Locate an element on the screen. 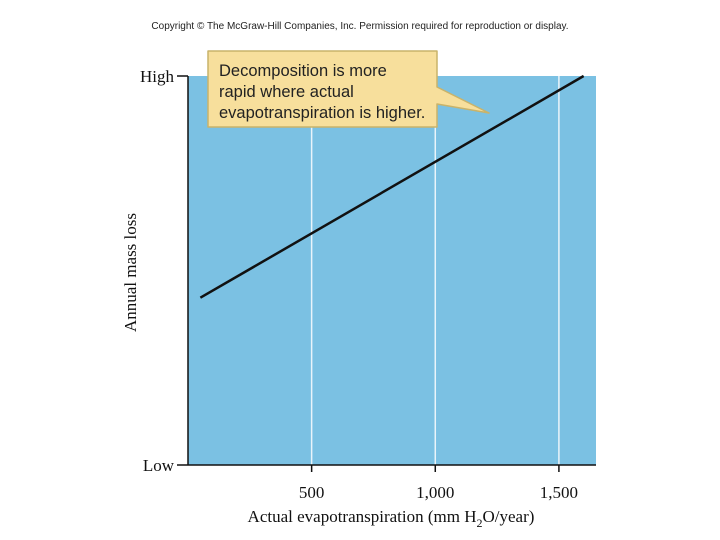 The image size is (720, 540). annotation-box is located at coordinates (348, 89).